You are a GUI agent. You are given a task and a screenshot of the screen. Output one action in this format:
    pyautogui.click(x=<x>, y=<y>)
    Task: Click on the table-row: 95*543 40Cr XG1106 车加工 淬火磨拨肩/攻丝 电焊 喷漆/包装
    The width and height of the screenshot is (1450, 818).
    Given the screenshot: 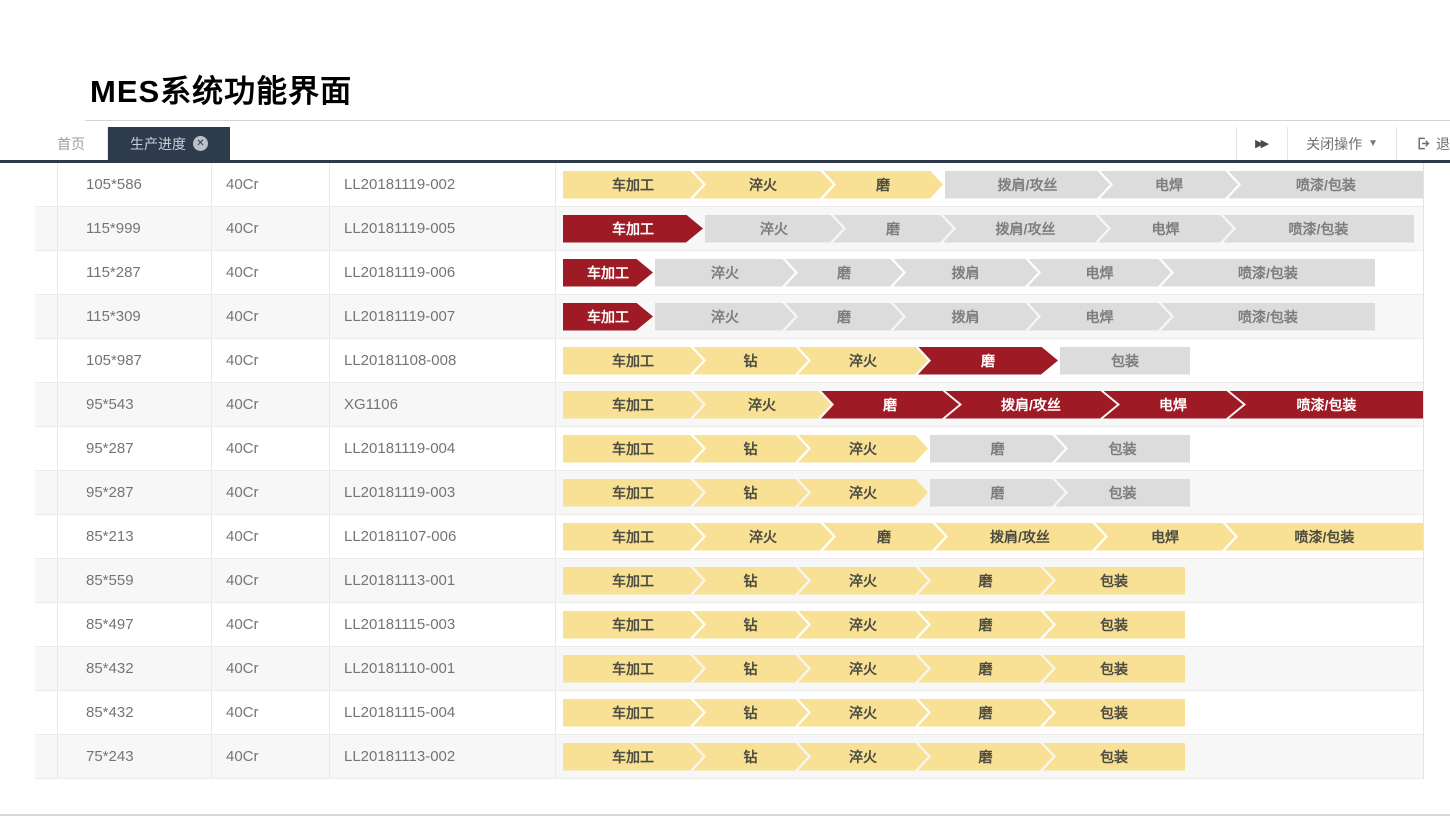 What is the action you would take?
    pyautogui.click(x=729, y=405)
    